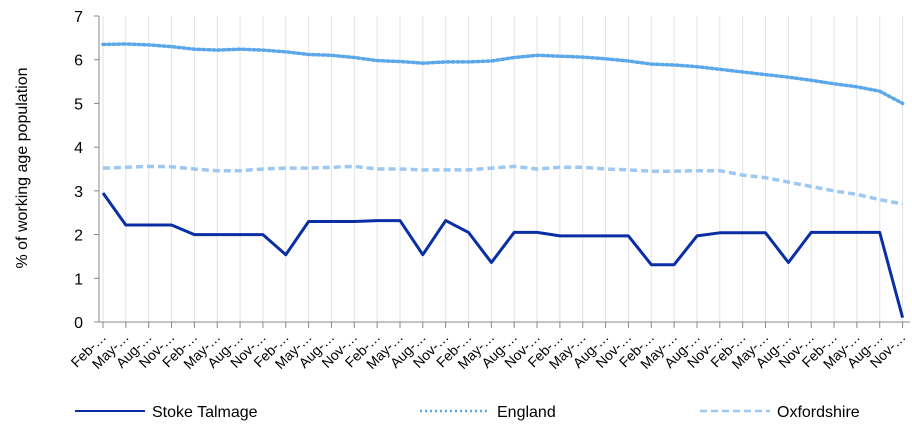 The height and width of the screenshot is (424, 912). I want to click on y-tick-label: 3, so click(78, 192).